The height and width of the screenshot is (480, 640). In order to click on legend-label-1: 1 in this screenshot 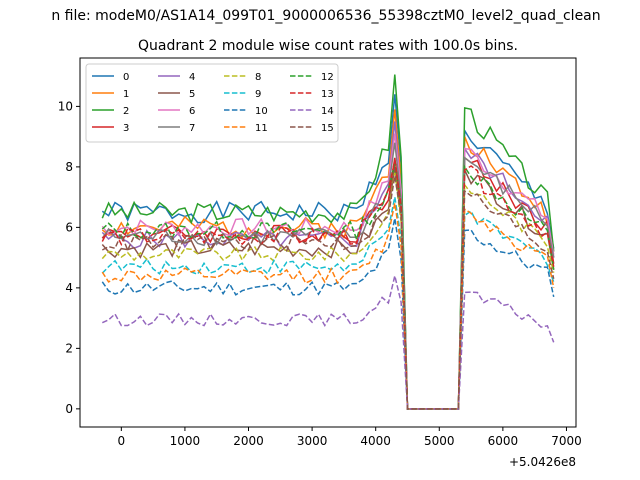, I will do `click(126, 94)`.